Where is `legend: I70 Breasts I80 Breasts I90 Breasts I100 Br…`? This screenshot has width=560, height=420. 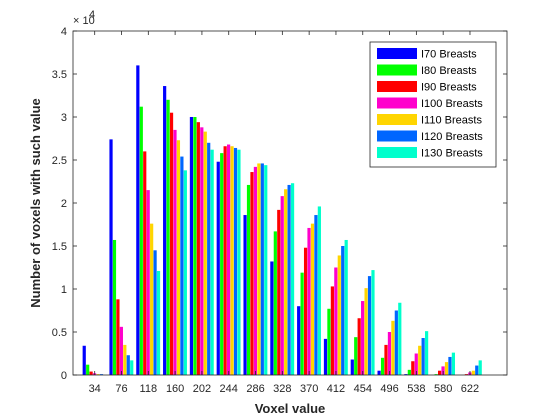 legend: I70 Breasts I80 Breasts I90 Breasts I100 Br… is located at coordinates (433, 104).